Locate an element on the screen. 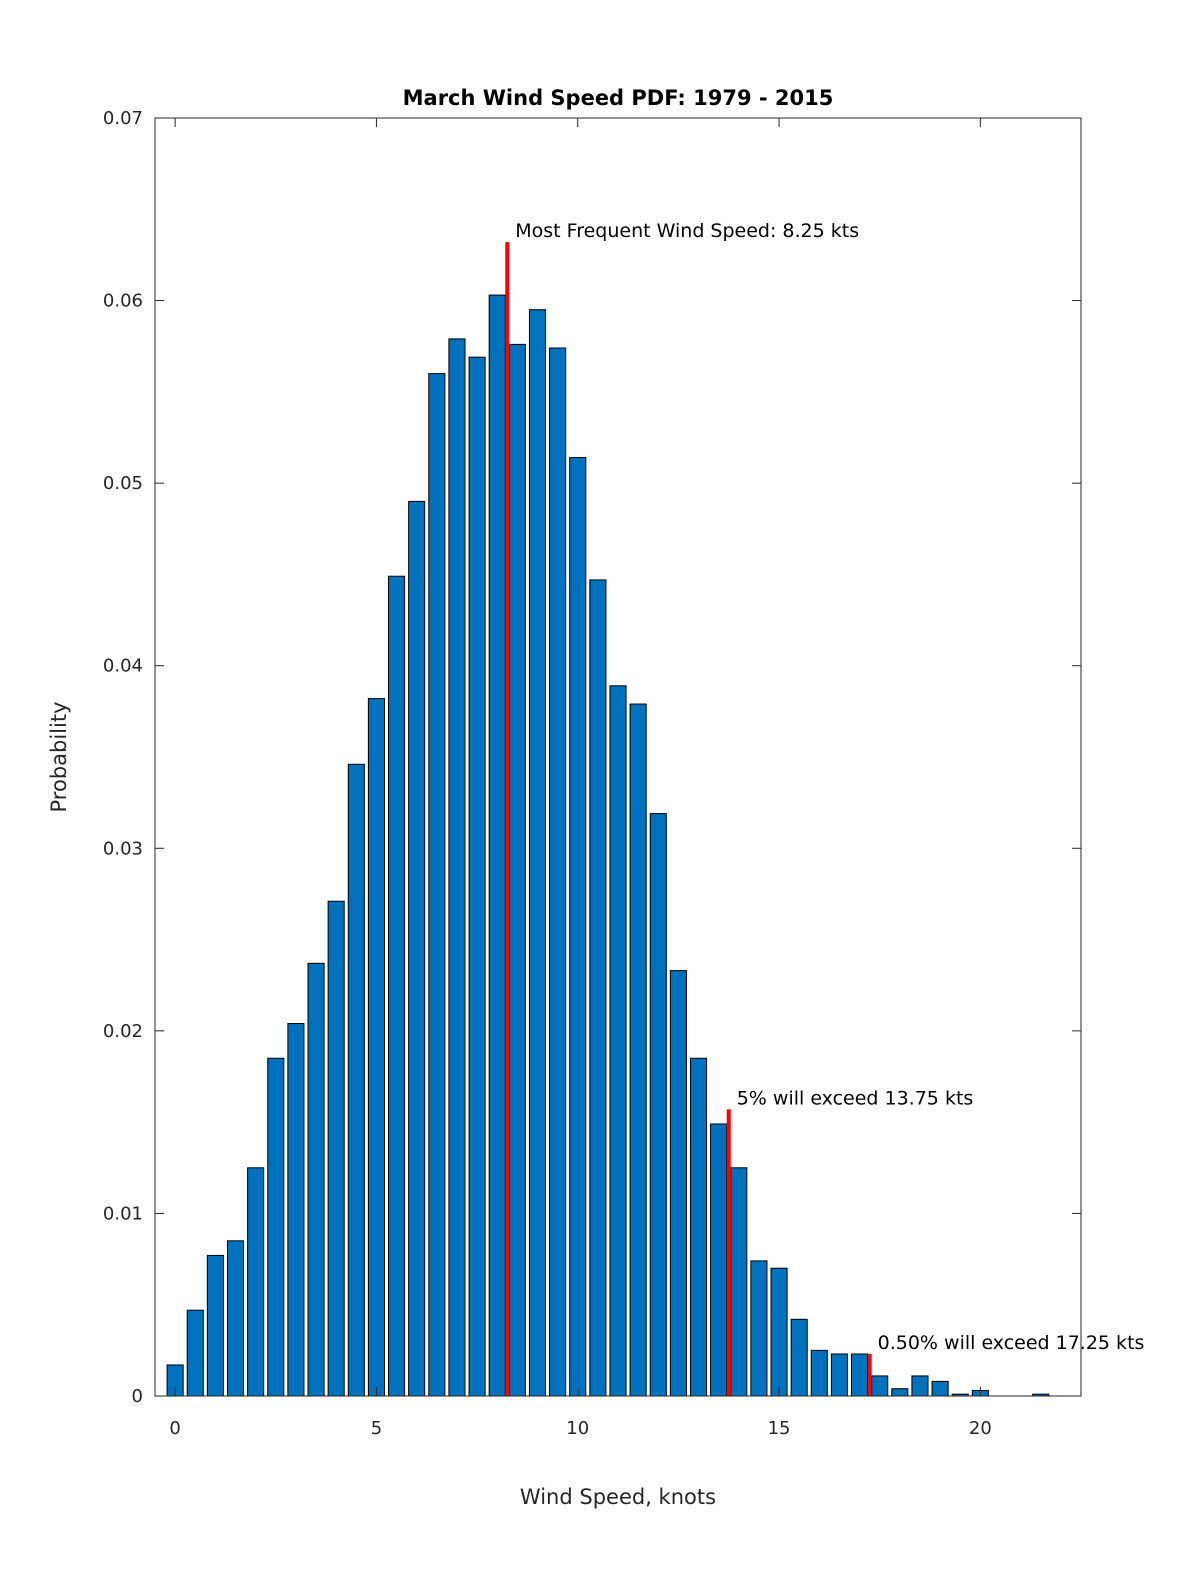 This screenshot has height=1575, width=1200. bar-17.5 is located at coordinates (880, 1386).